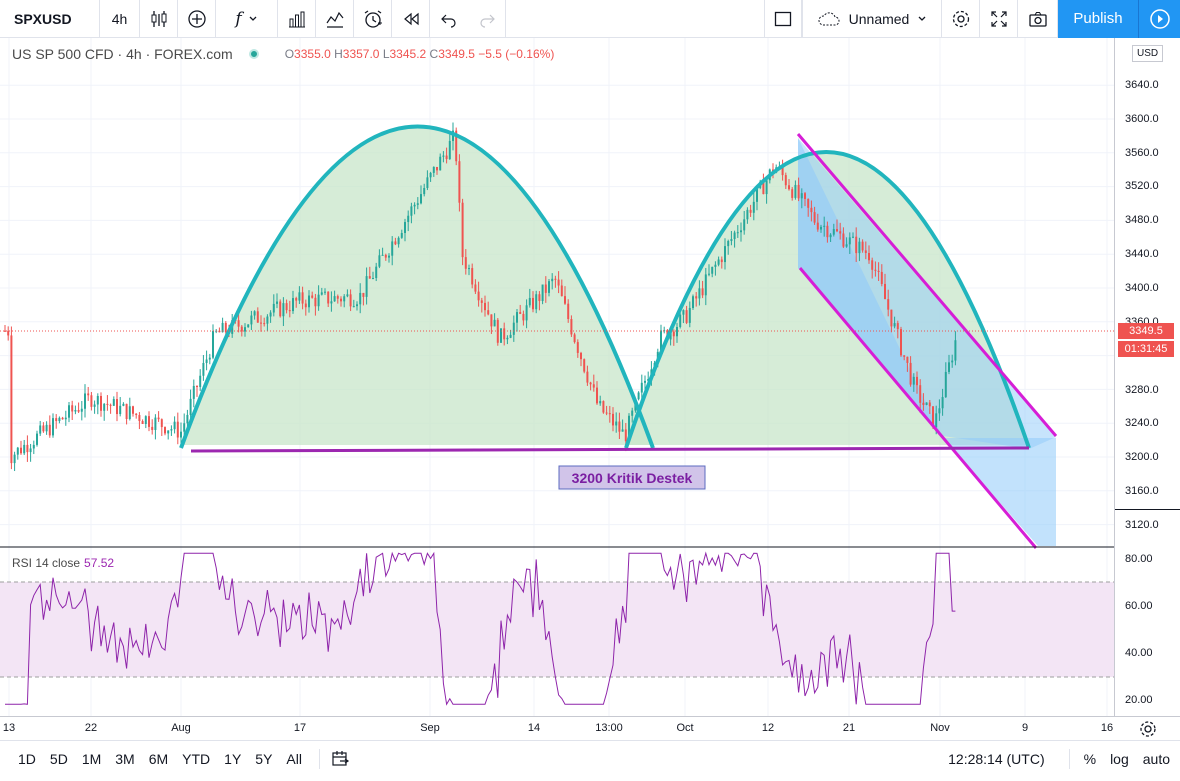  What do you see at coordinates (1156, 758) in the screenshot?
I see `auto-toggle: auto` at bounding box center [1156, 758].